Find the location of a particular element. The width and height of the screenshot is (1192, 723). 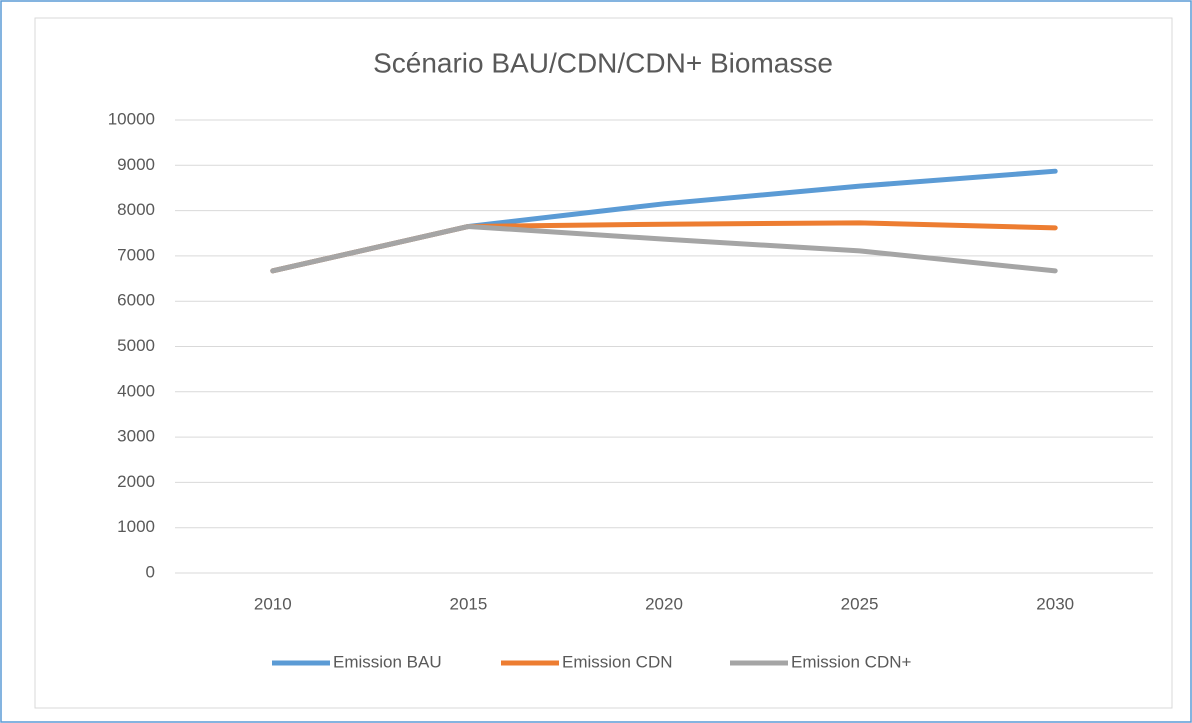

y-tick-label: 4000 is located at coordinates (136, 390).